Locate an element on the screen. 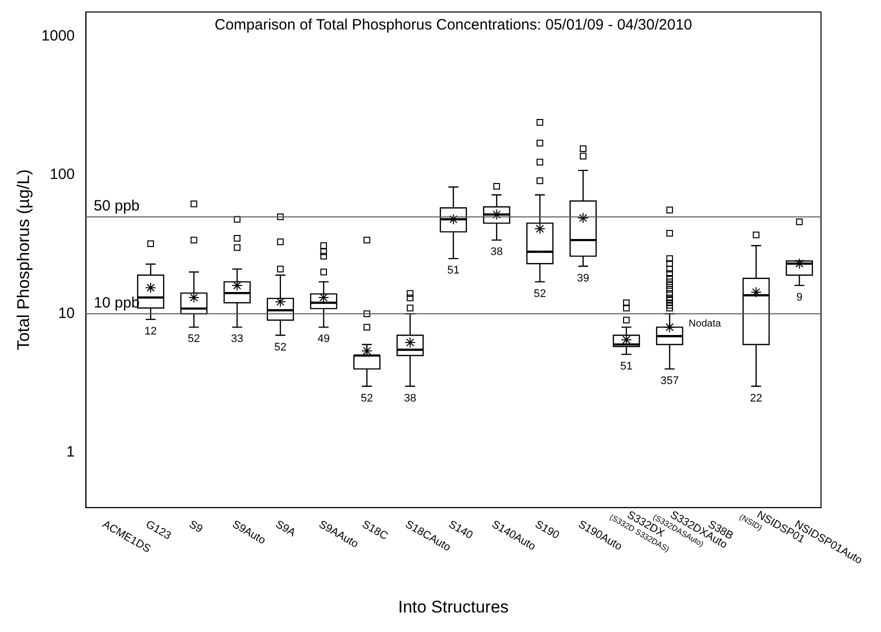  y-axis-title: Total Phosphorus (µg/L) is located at coordinates (23, 259).